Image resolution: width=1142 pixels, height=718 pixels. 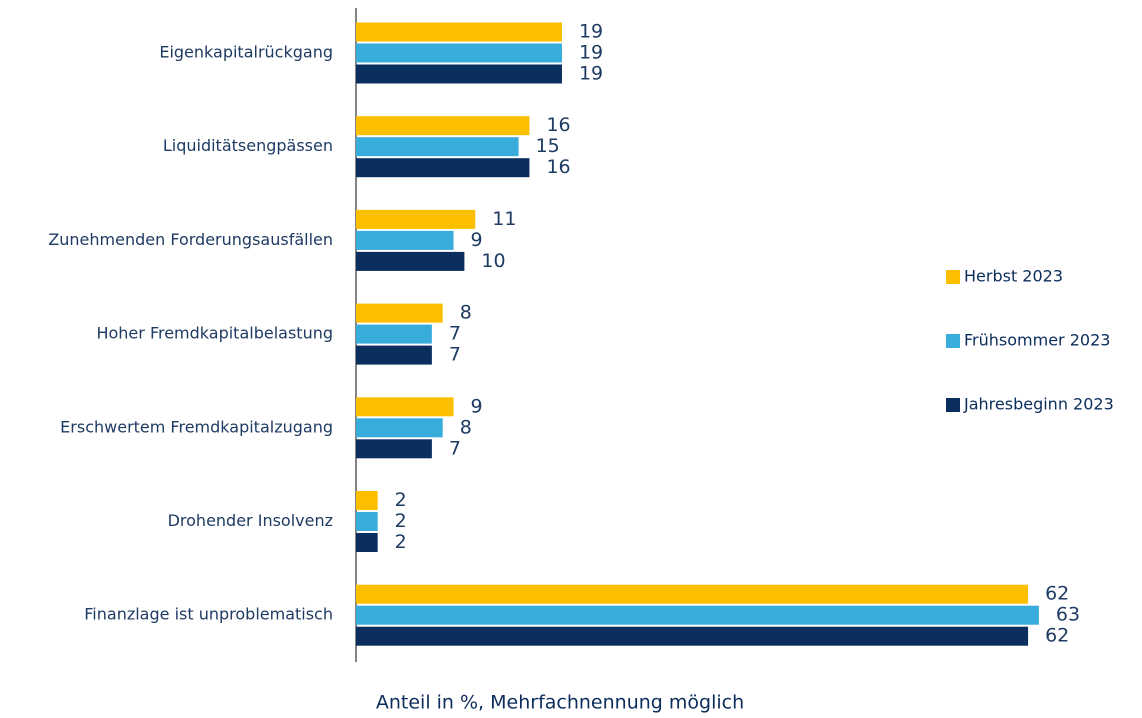 I want to click on legend-label: Herbst 2023, so click(x=1013, y=276).